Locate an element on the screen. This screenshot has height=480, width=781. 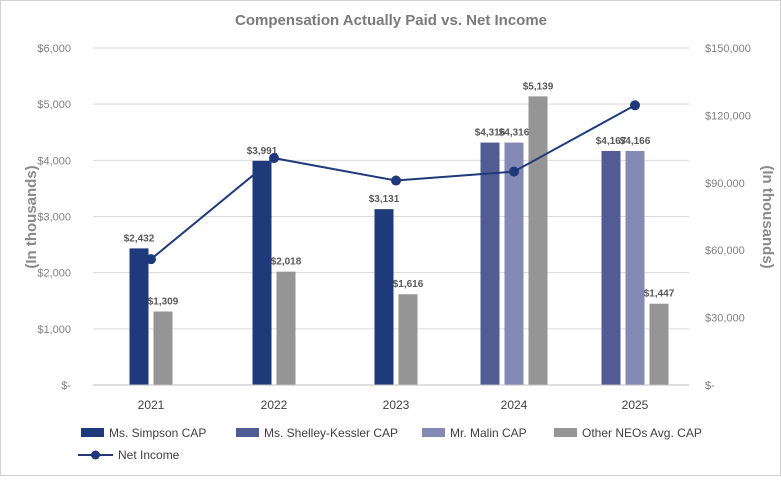
data-label: $5,139 is located at coordinates (538, 86).